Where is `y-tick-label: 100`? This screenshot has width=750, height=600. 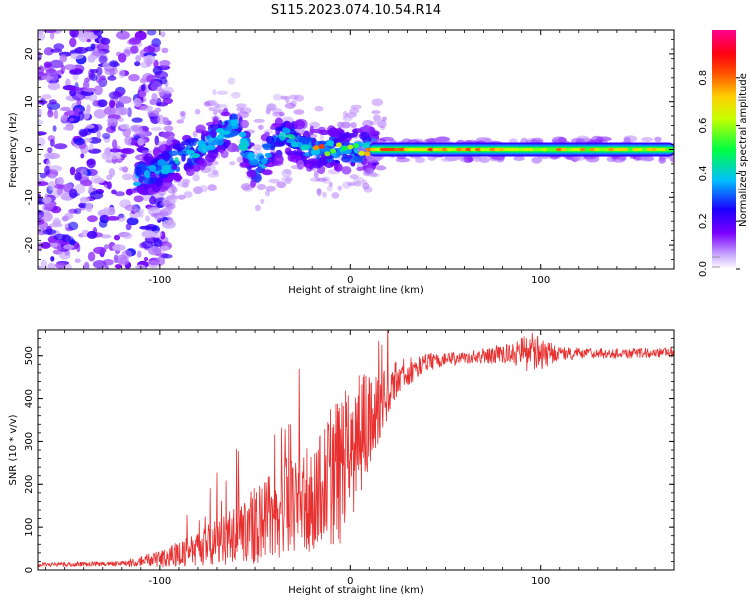 y-tick-label: 100 is located at coordinates (29, 527).